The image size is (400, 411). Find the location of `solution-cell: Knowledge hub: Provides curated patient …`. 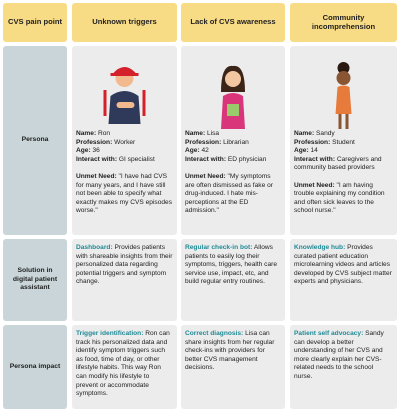

solution-cell: Knowledge hub: Provides curated patient … is located at coordinates (343, 280).